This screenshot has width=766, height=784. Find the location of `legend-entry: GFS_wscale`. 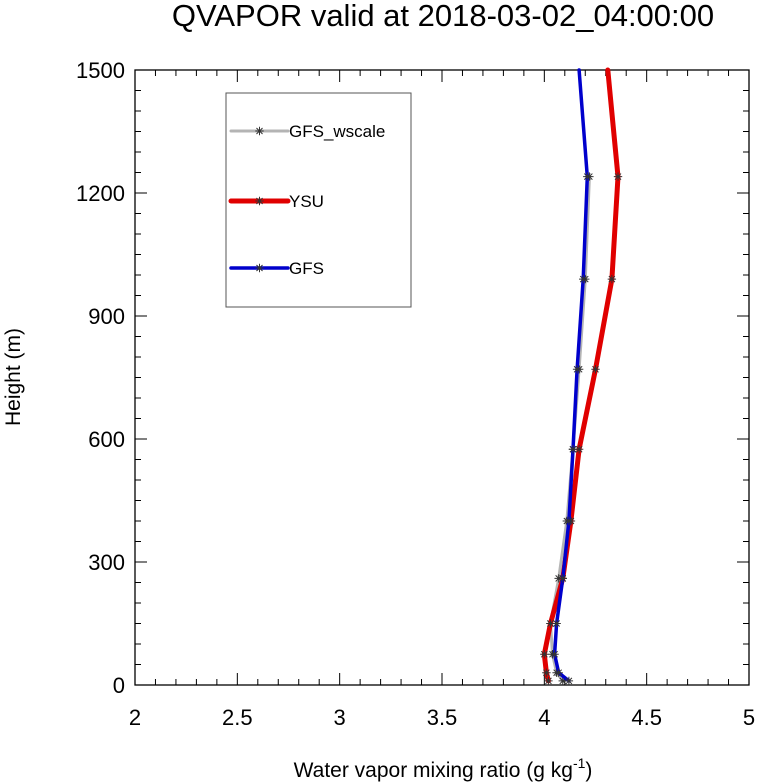

legend-entry: GFS_wscale is located at coordinates (307, 131).